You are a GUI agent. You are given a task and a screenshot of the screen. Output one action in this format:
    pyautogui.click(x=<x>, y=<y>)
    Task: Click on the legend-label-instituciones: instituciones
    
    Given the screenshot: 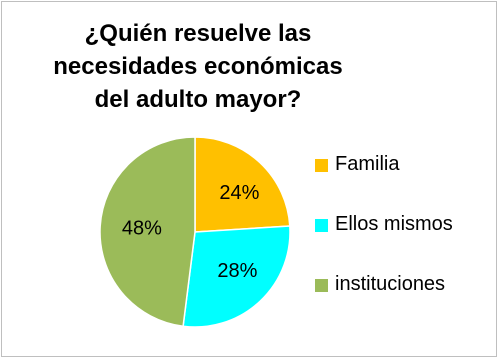 What is the action you would take?
    pyautogui.click(x=390, y=284)
    